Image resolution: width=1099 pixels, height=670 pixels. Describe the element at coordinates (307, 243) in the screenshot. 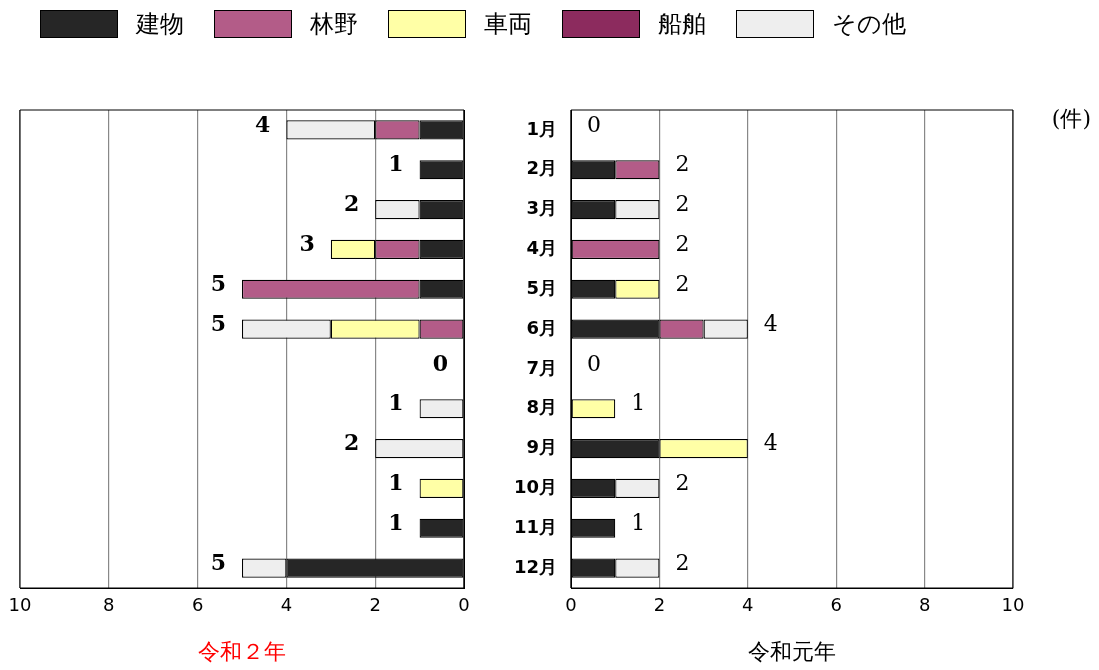

I see `total-label: 3` at that location.